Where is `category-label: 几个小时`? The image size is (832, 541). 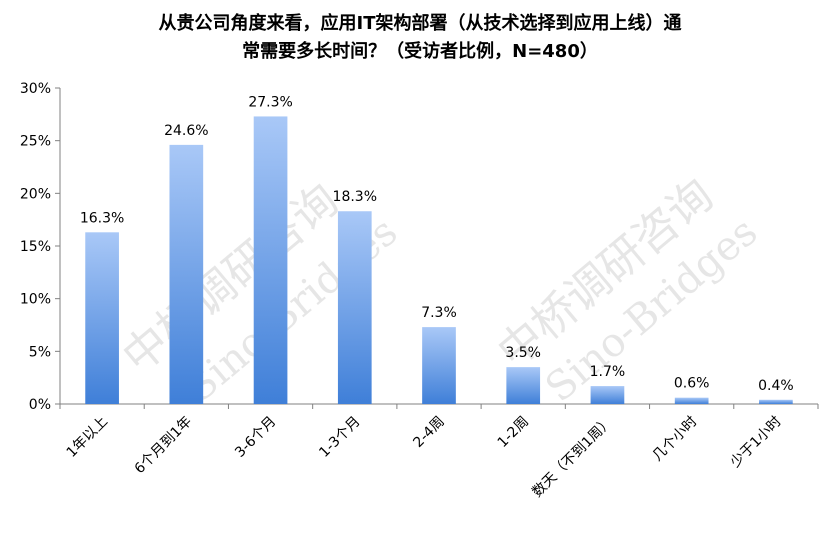
category-label: 几个小时 is located at coordinates (675, 439).